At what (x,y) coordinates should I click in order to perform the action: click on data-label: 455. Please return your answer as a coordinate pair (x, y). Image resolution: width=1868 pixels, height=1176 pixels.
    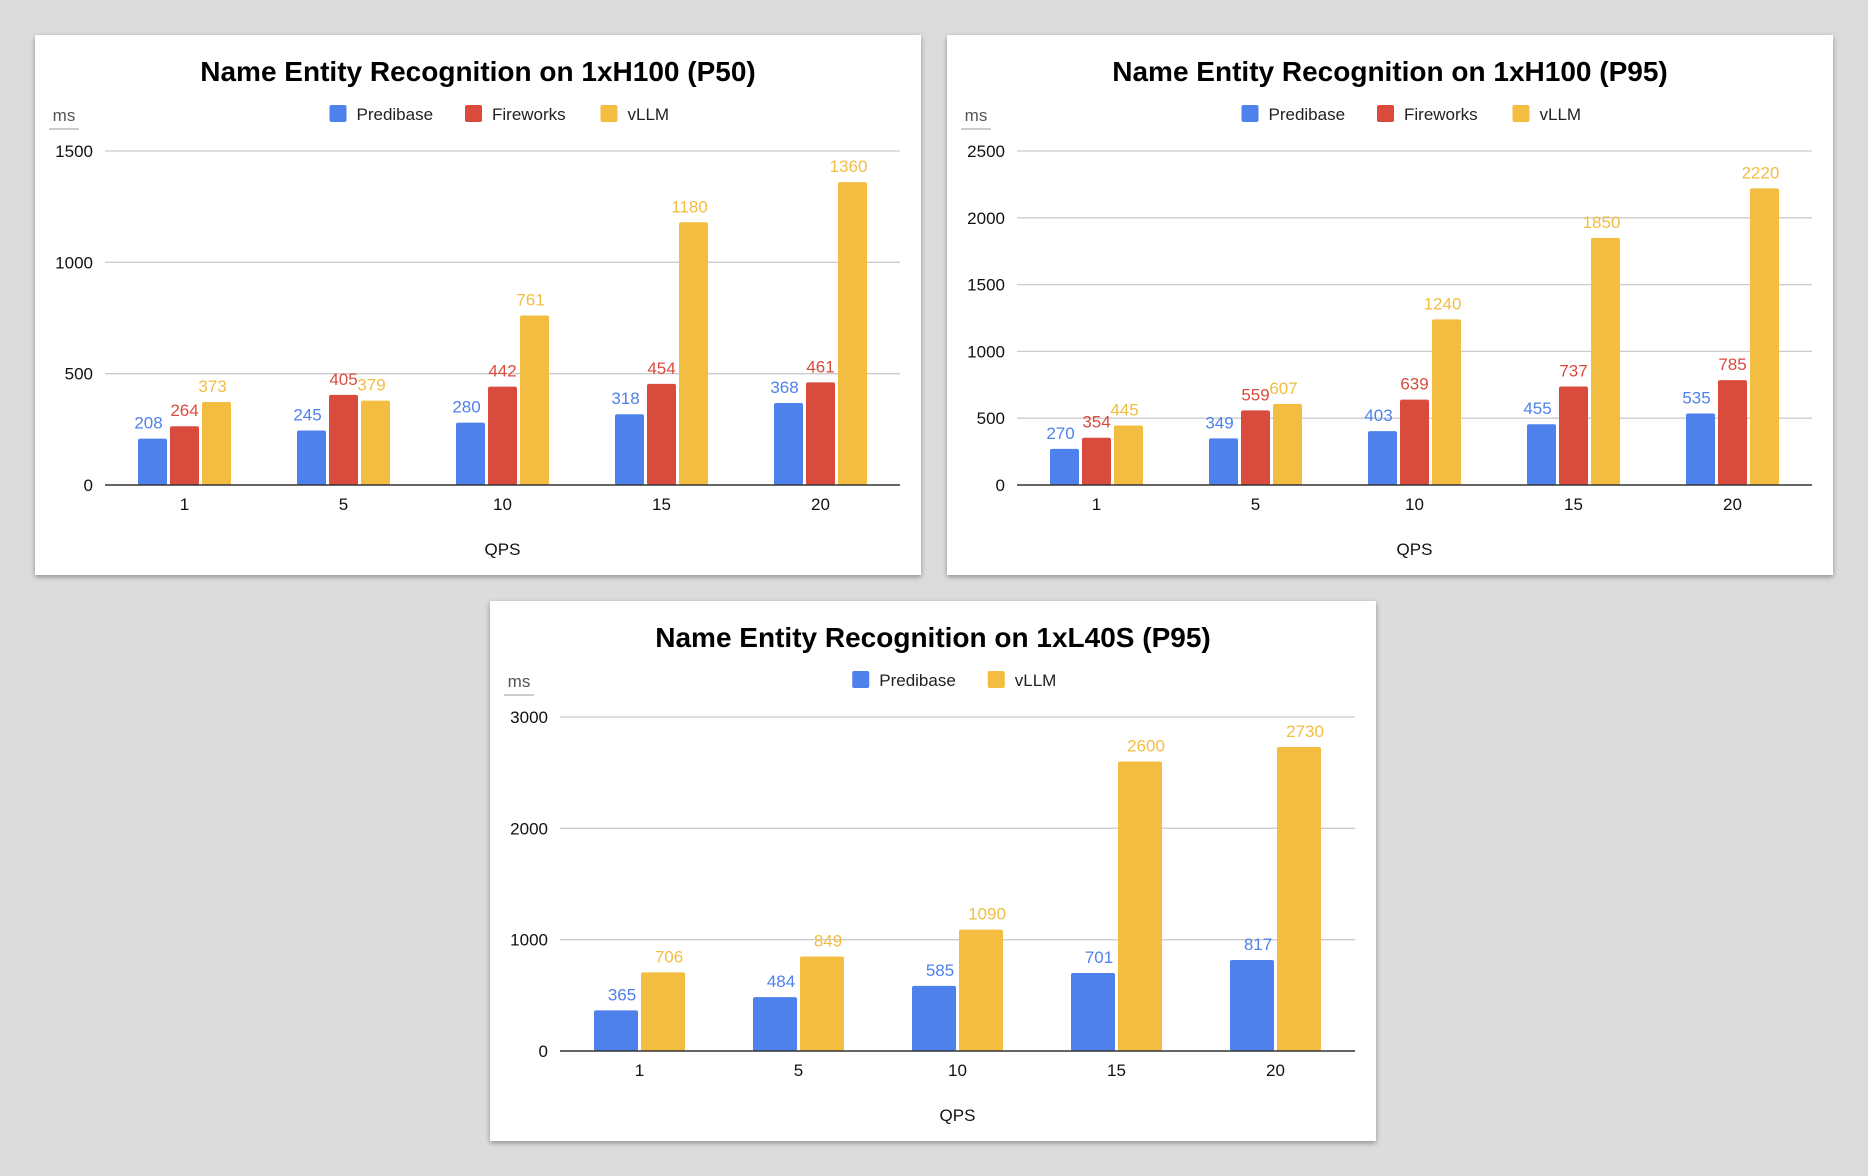
    Looking at the image, I should click on (1537, 408).